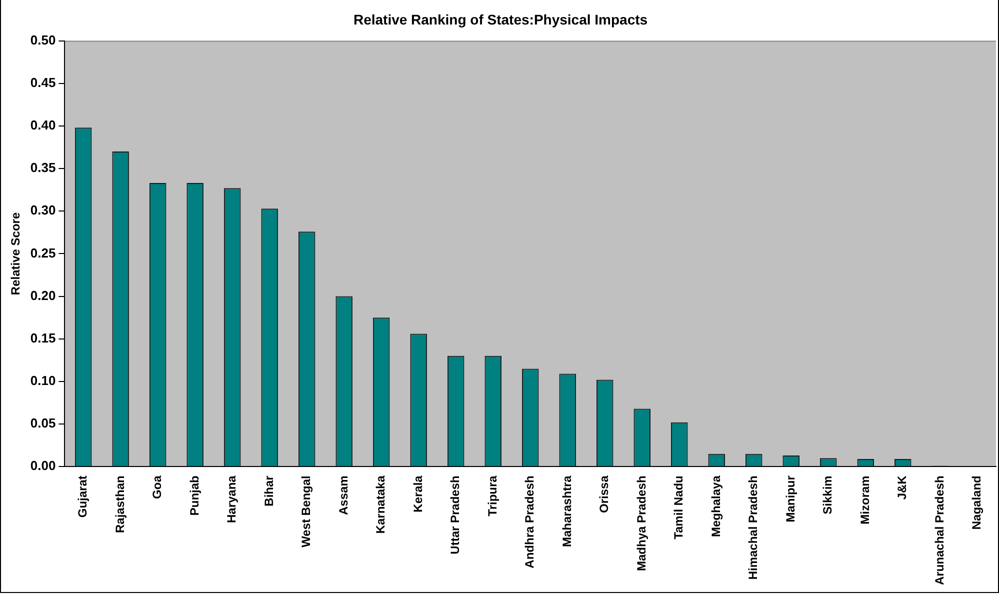 The height and width of the screenshot is (594, 999). What do you see at coordinates (43, 168) in the screenshot?
I see `y-tick-label: 0.35` at bounding box center [43, 168].